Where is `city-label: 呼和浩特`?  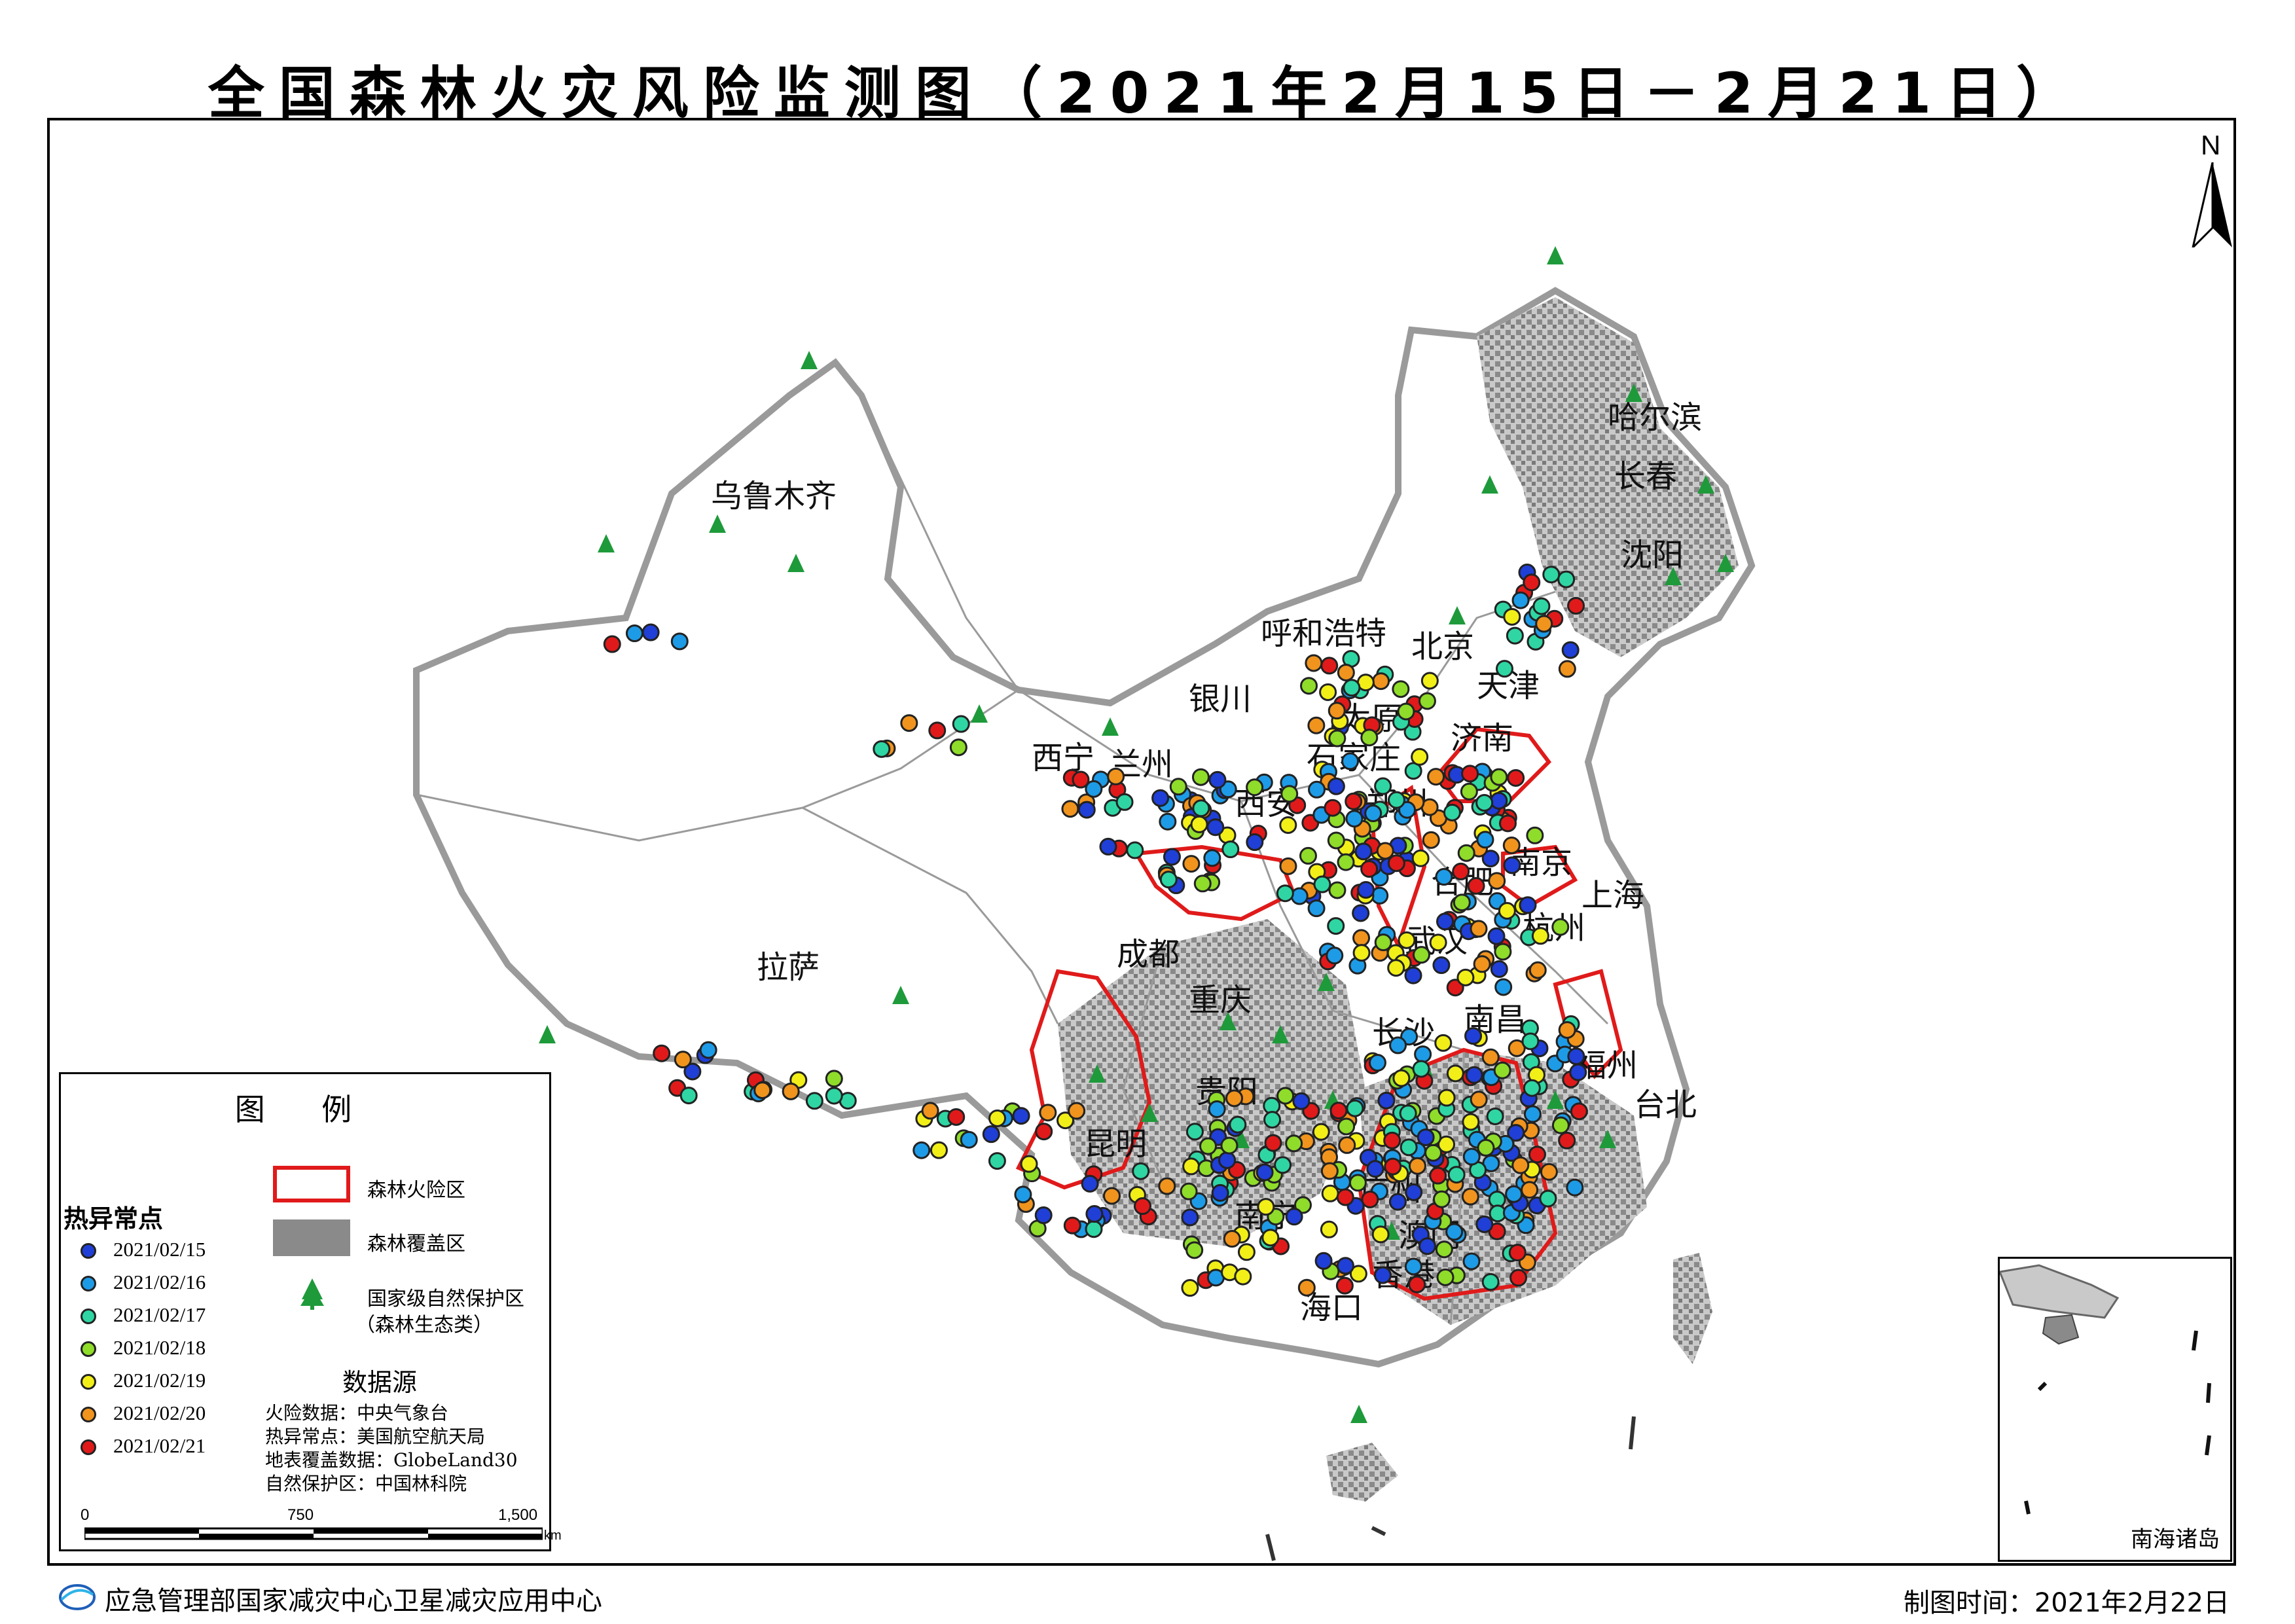
city-label: 呼和浩特 is located at coordinates (1324, 633).